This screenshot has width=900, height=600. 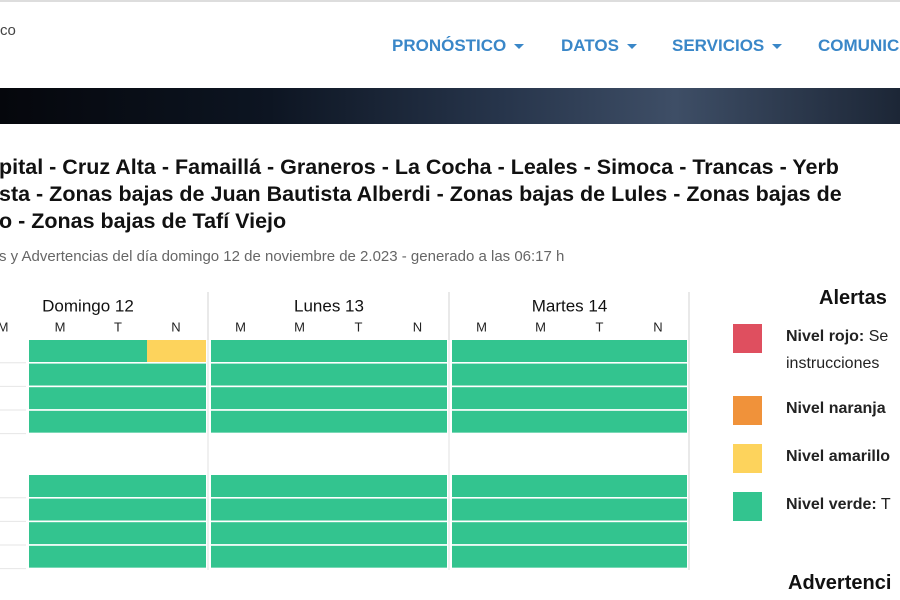 I want to click on legend-text: T, so click(x=885, y=504).